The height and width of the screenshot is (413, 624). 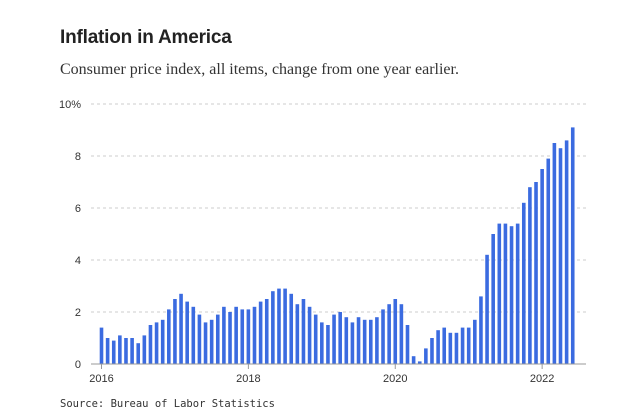 I want to click on x-tick-label: 2016, so click(x=101, y=379).